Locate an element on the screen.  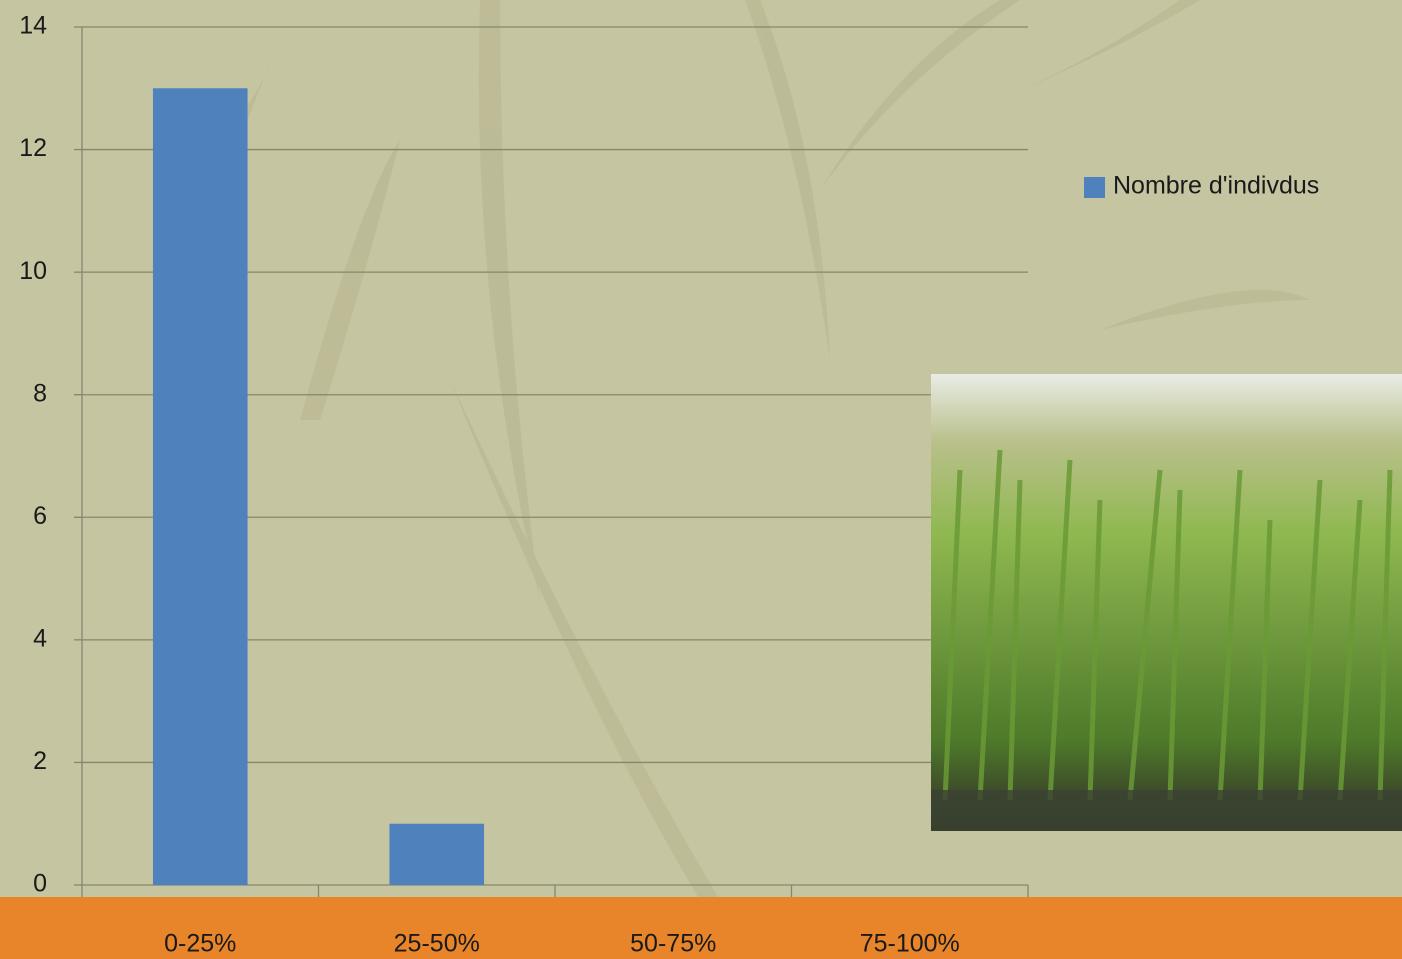
x-tick-label: 25-50% is located at coordinates (437, 944).